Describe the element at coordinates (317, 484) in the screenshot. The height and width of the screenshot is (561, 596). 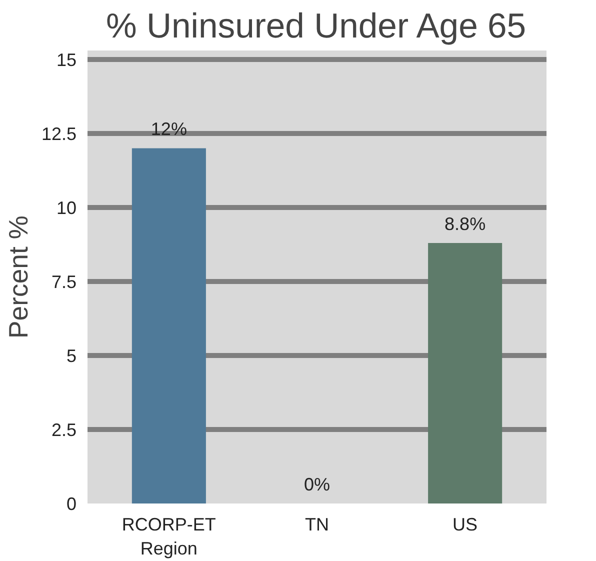
I see `data-label: 0%` at that location.